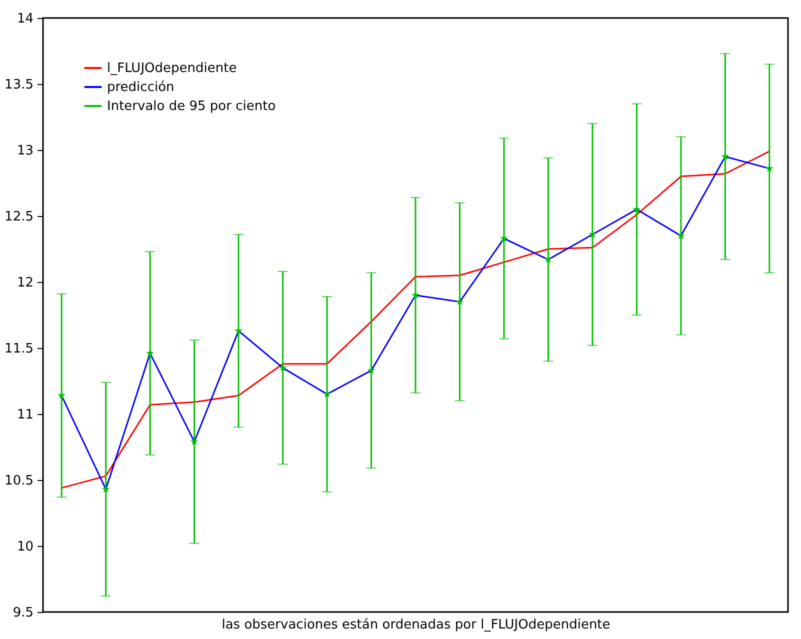 This screenshot has height=639, width=801. Describe the element at coordinates (416, 625) in the screenshot. I see `x-axis-title: las observaciones están ordenadas por l_FLUJOdependiente` at that location.